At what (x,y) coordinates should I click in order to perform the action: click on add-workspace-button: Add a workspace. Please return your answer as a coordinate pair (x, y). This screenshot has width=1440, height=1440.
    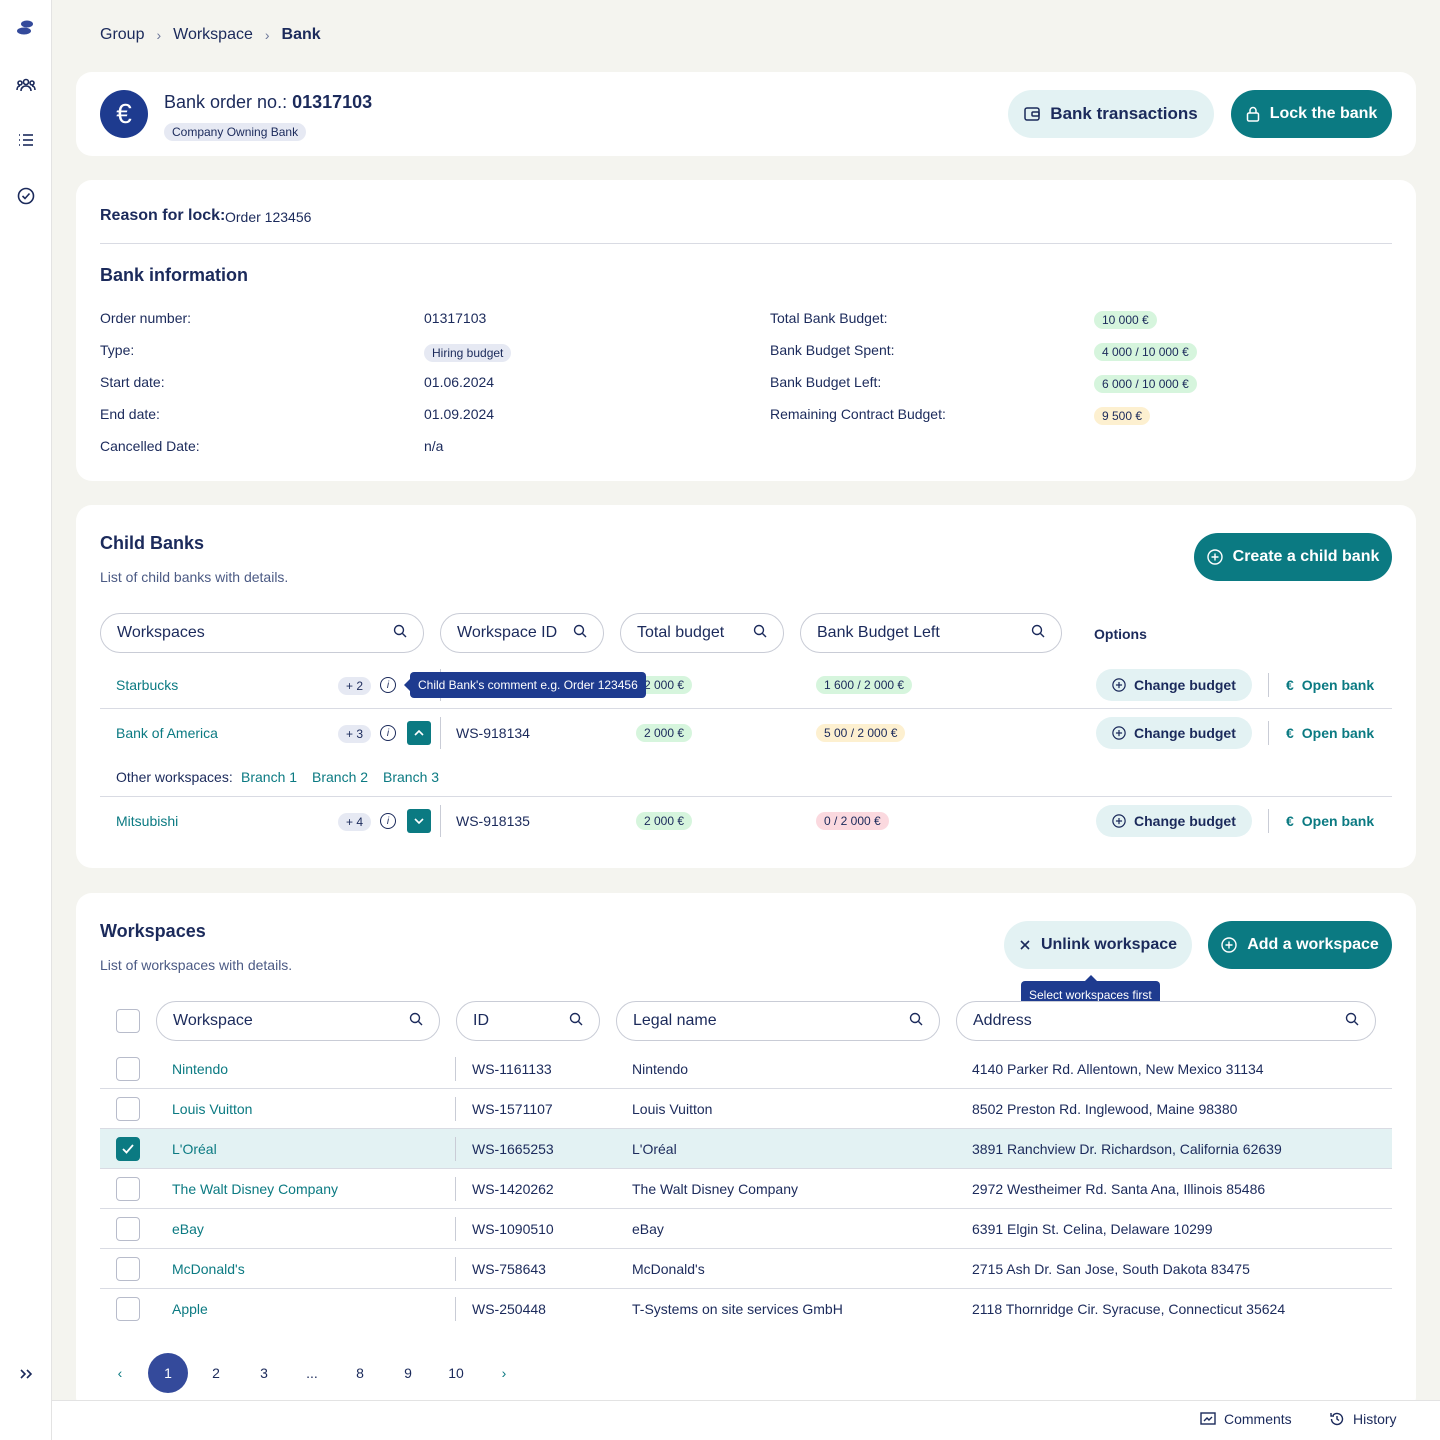
    Looking at the image, I should click on (1300, 945).